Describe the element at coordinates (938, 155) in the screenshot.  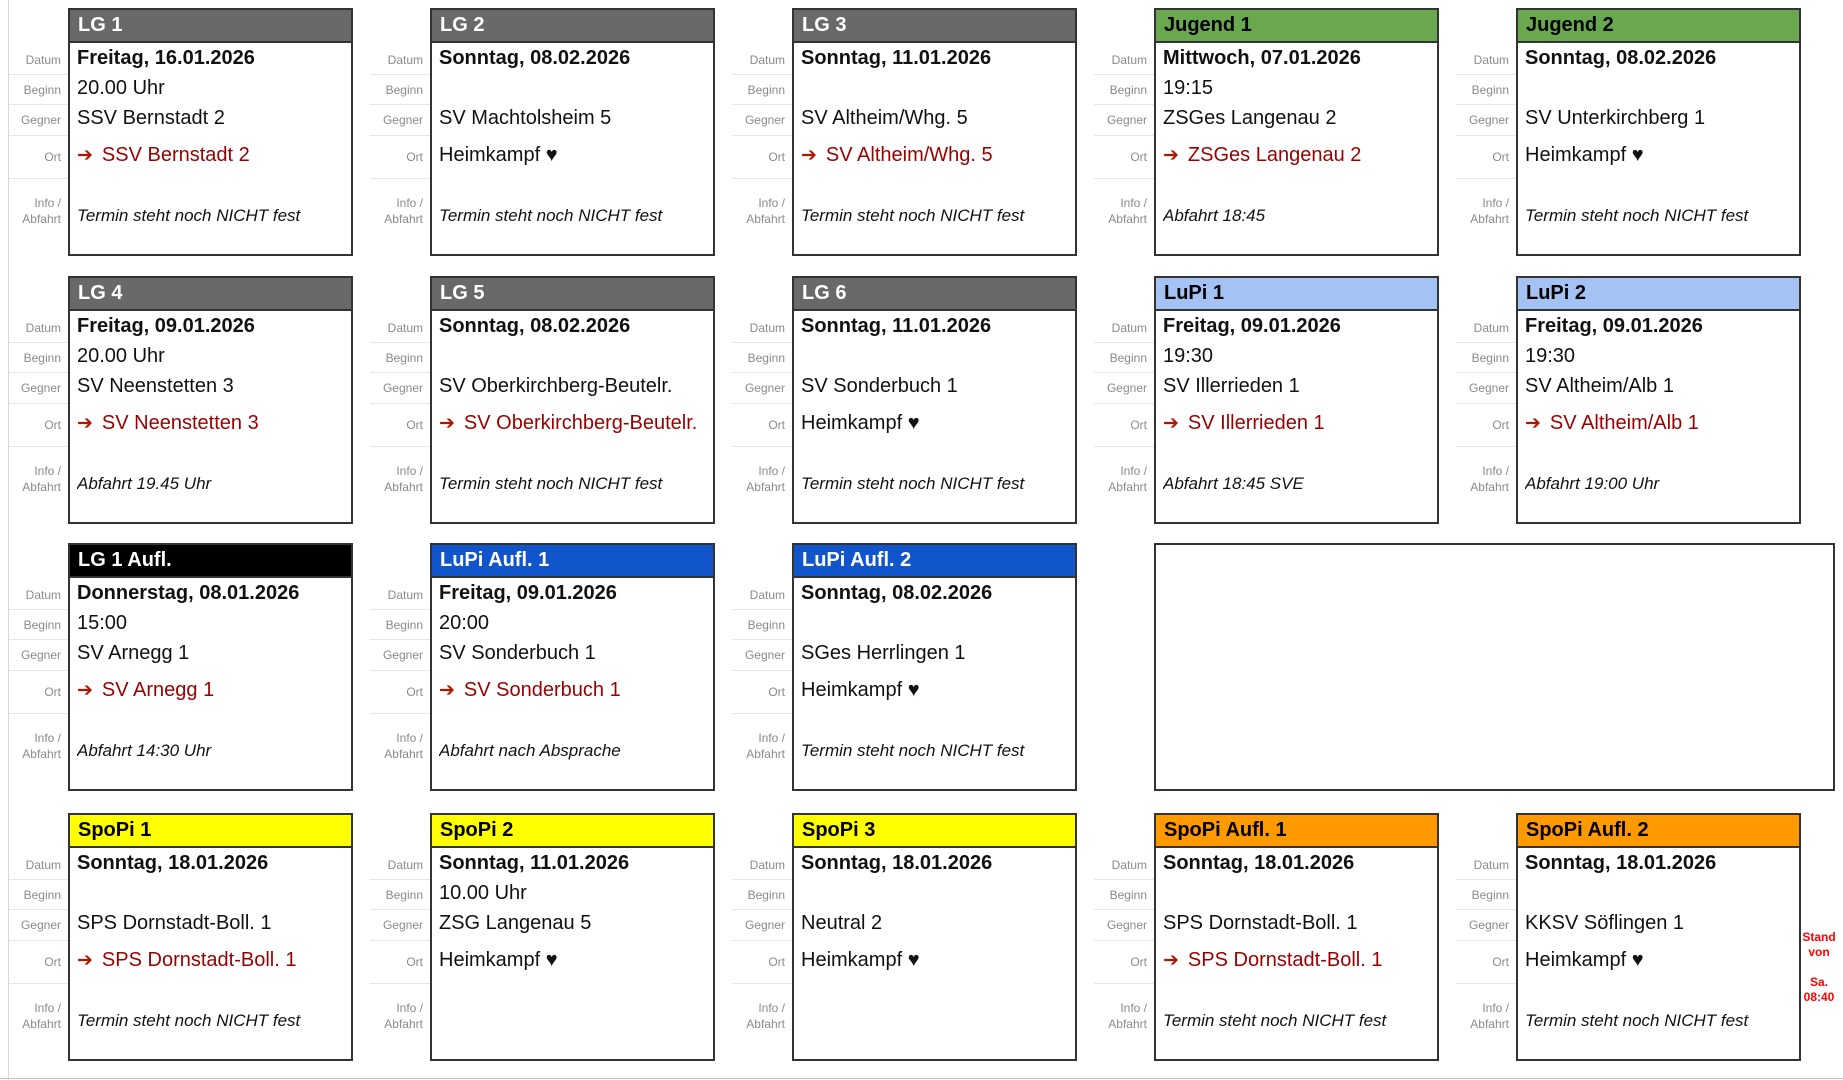
I see `match-location: ➔ SV Altheim/Whg. 5` at that location.